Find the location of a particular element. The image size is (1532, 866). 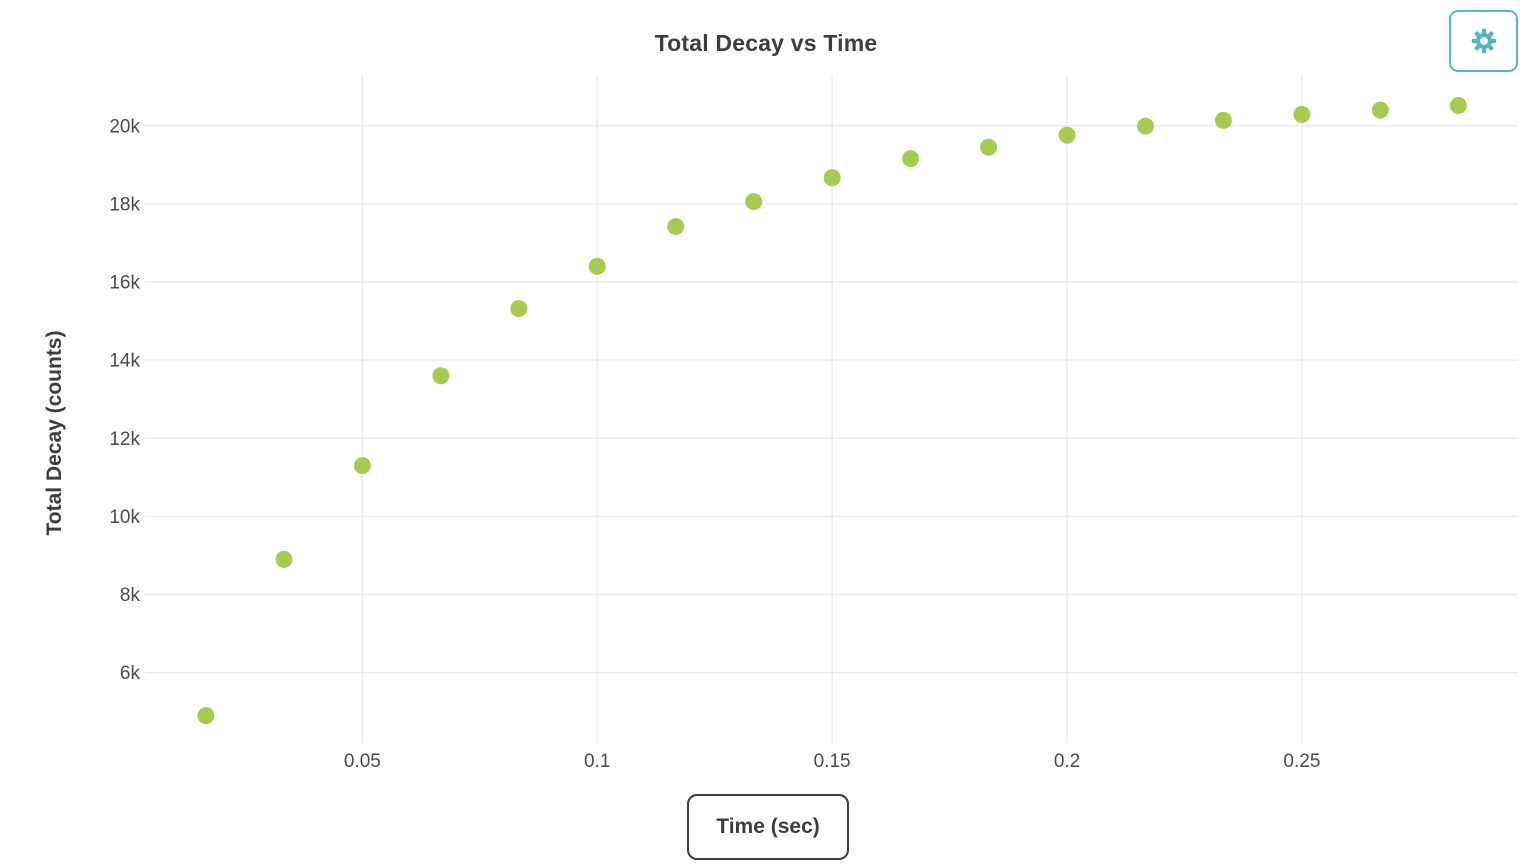

x-tick-label: 0.15 is located at coordinates (832, 761).